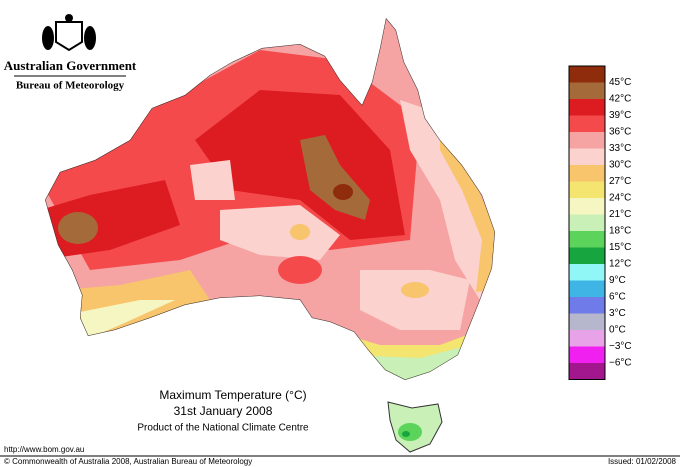  Describe the element at coordinates (44, 449) in the screenshot. I see `url: http://www.bom.gov.au` at that location.